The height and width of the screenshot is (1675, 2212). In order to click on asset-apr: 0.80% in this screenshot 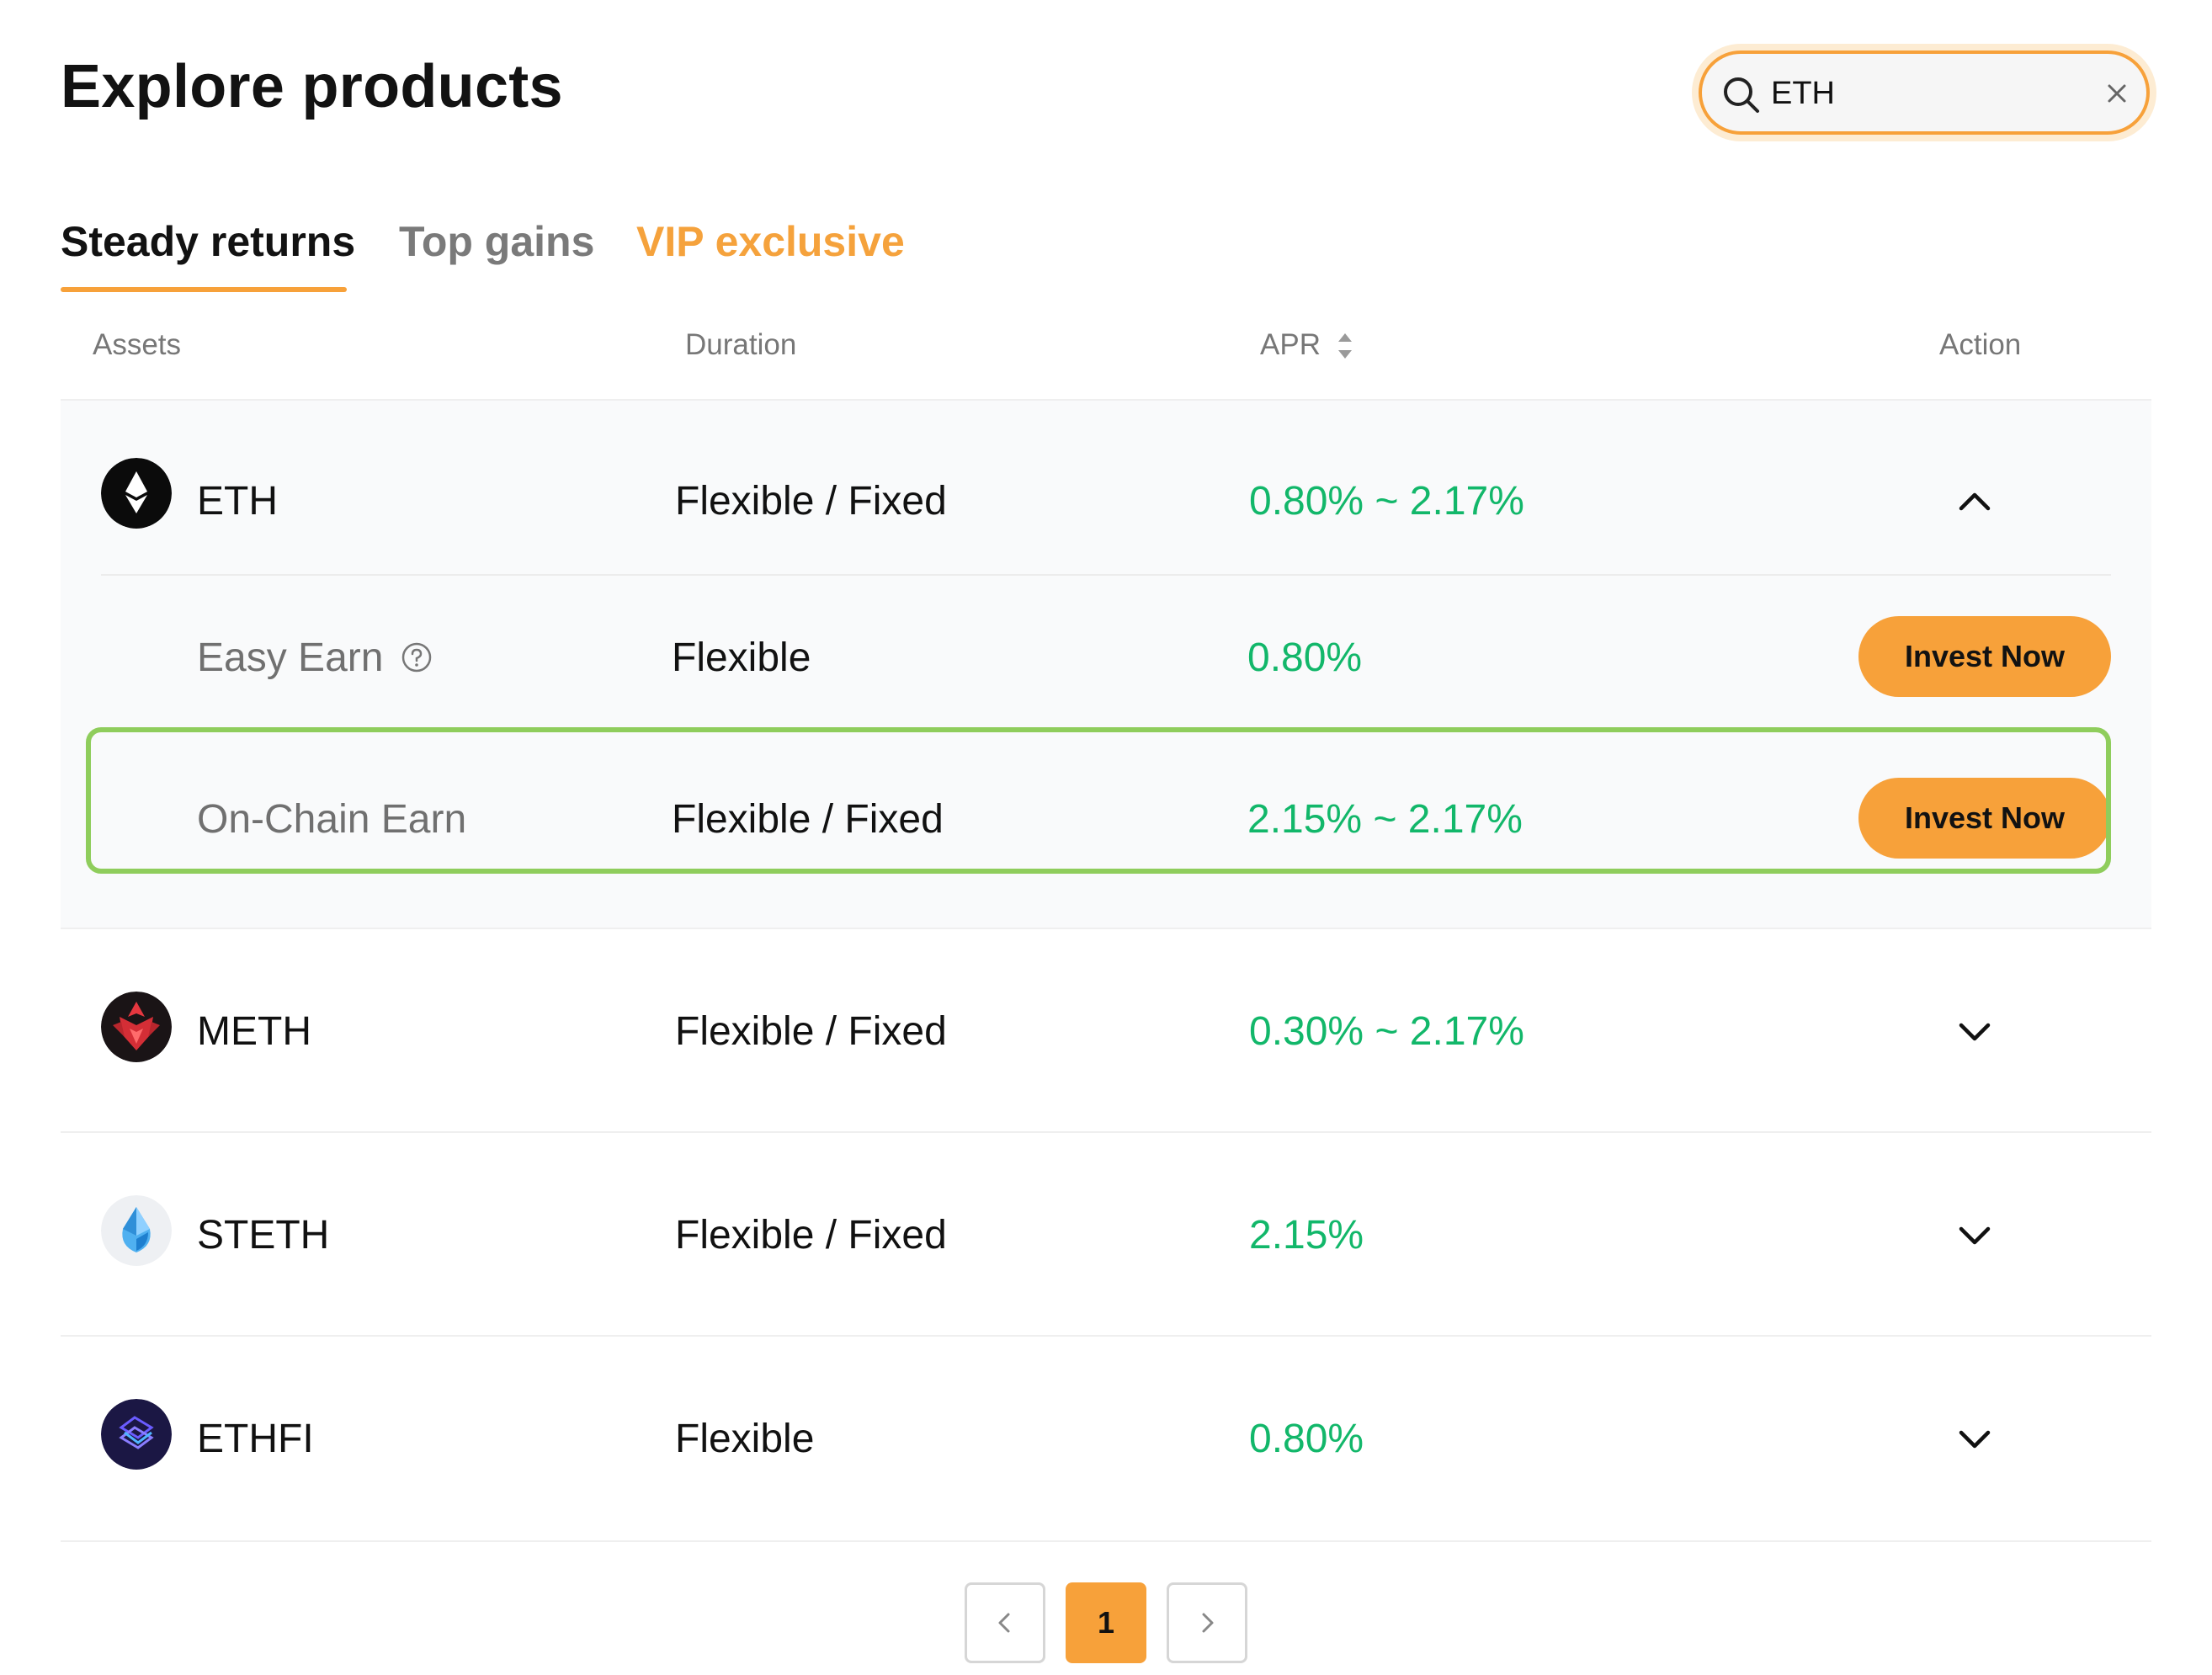, I will do `click(1306, 1439)`.